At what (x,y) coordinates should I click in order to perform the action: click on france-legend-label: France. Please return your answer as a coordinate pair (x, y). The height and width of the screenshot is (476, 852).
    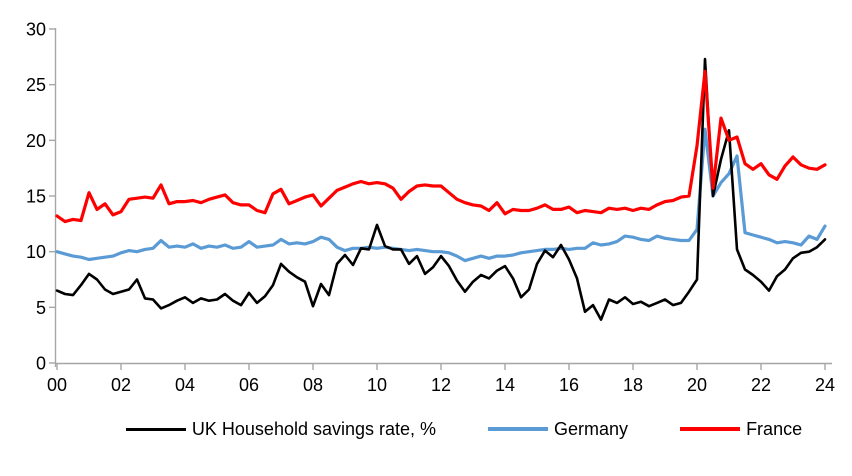
    Looking at the image, I should click on (774, 429).